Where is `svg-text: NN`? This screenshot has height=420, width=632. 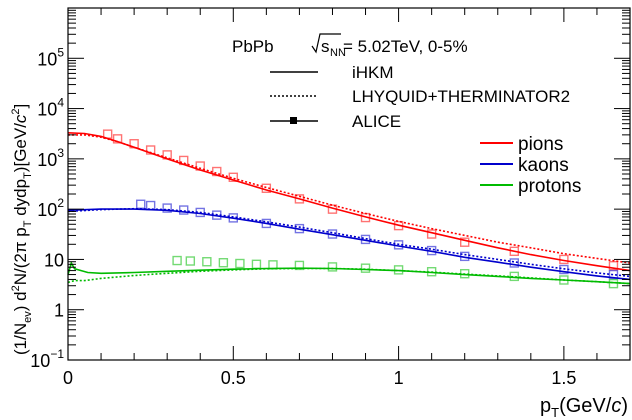
svg-text: NN is located at coordinates (338, 53).